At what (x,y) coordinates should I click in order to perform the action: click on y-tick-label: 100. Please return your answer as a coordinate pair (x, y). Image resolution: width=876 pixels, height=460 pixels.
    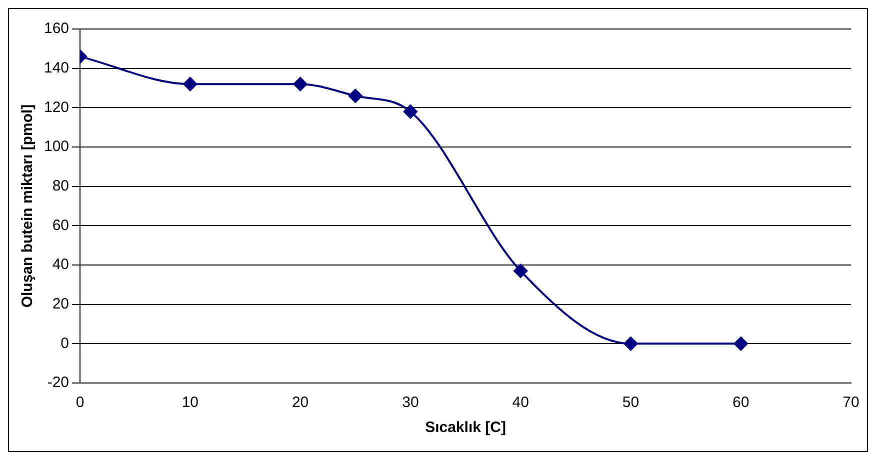
    Looking at the image, I should click on (57, 147).